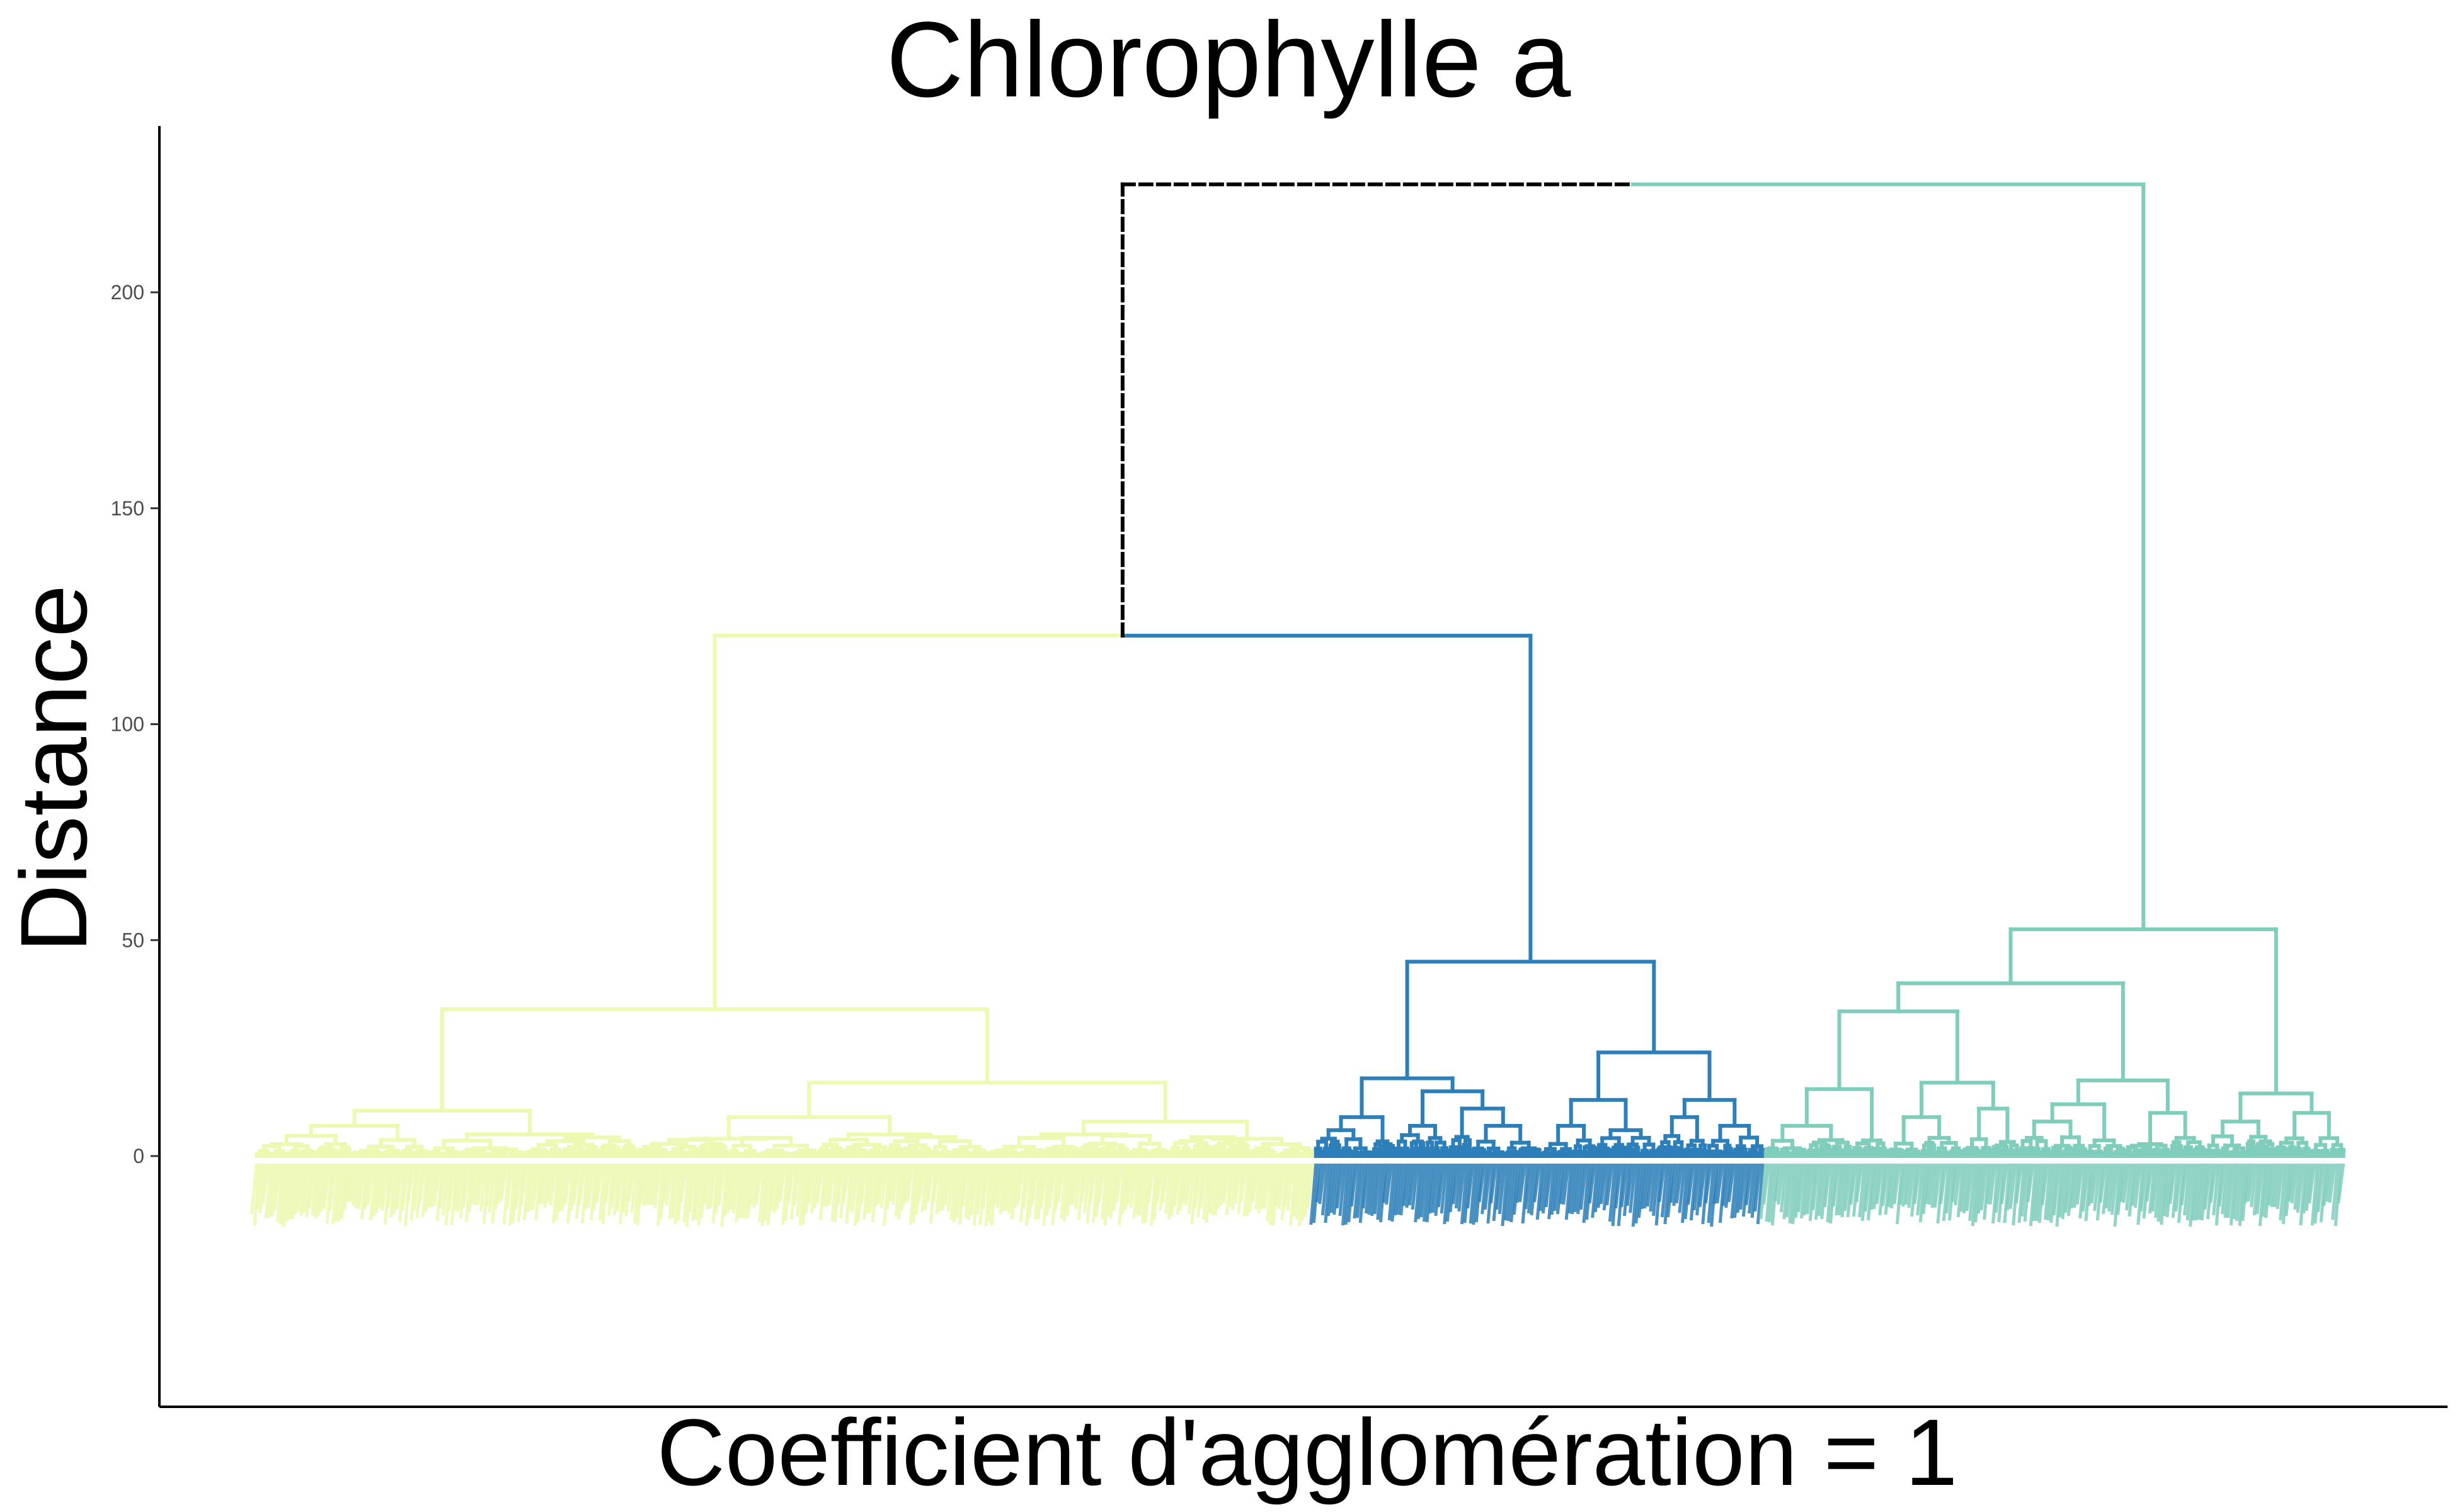 The image size is (2457, 1512). Describe the element at coordinates (1228, 60) in the screenshot. I see `chart-title: Chlorophylle a` at that location.